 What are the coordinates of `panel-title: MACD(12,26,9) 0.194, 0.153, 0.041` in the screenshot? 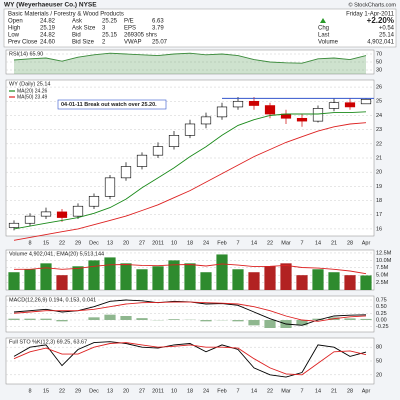 It's located at (52, 300).